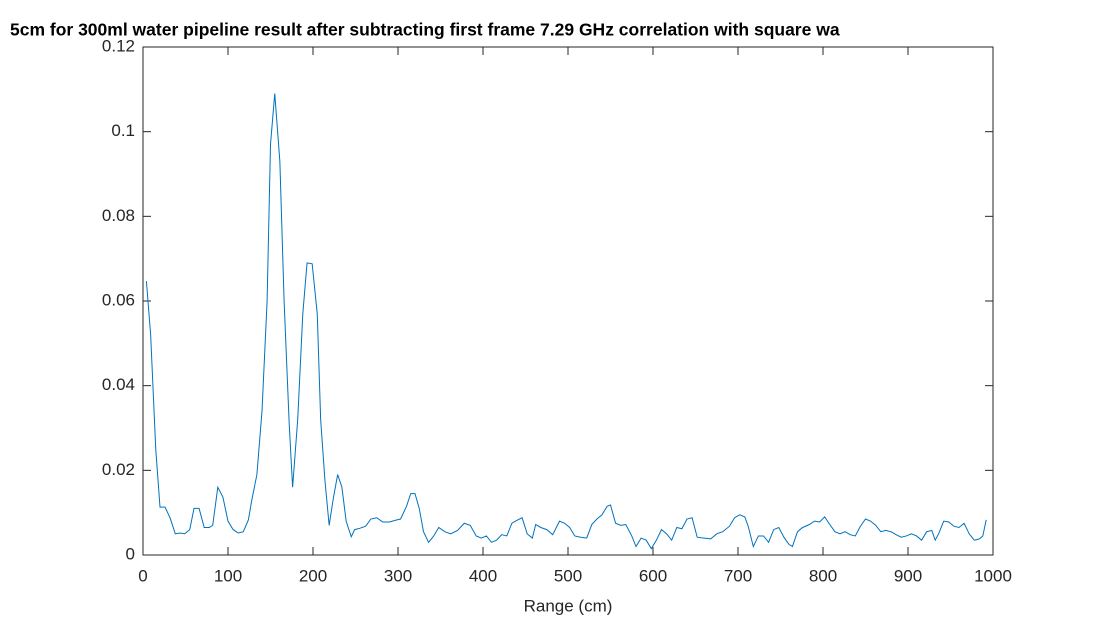 Image resolution: width=1094 pixels, height=625 pixels. What do you see at coordinates (568, 605) in the screenshot?
I see `x-axis-label: Range (cm)` at bounding box center [568, 605].